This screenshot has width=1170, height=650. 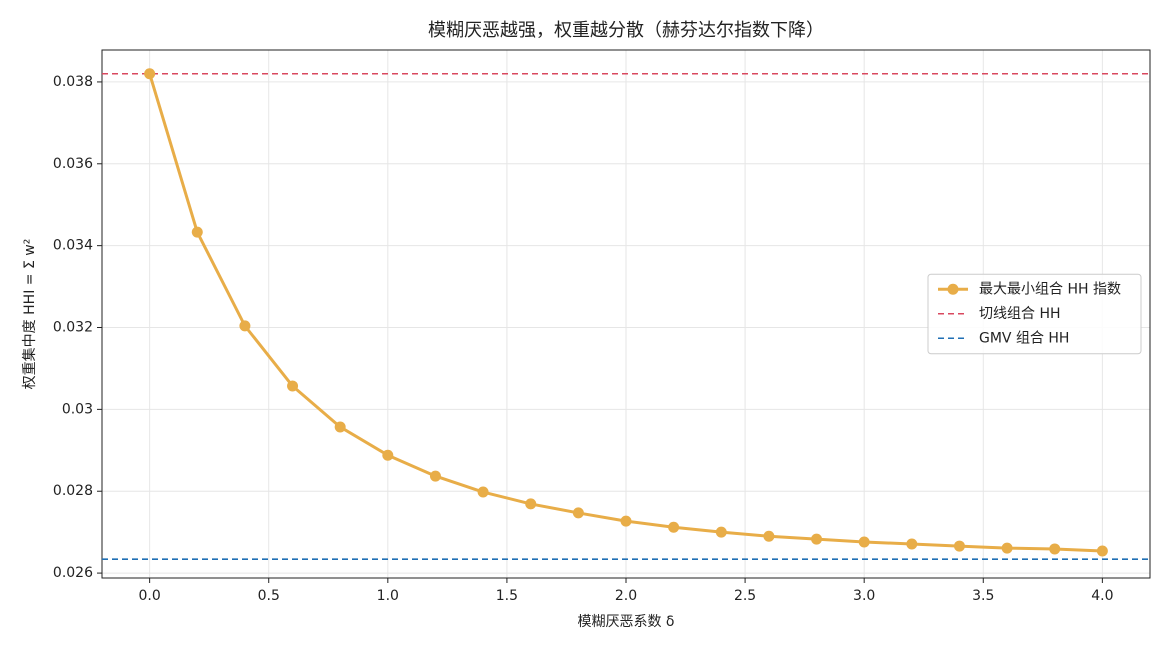 What do you see at coordinates (1102, 596) in the screenshot?
I see `x-tick-label: 4.0` at bounding box center [1102, 596].